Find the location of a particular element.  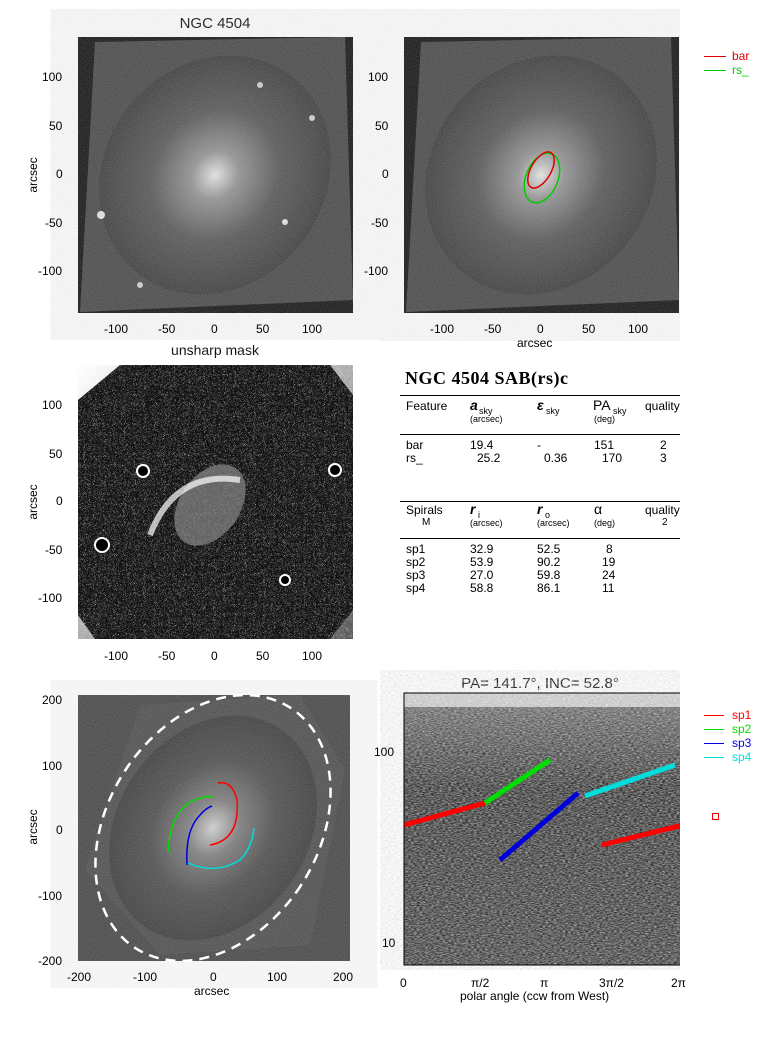

table-cell: sp2 is located at coordinates (416, 562).